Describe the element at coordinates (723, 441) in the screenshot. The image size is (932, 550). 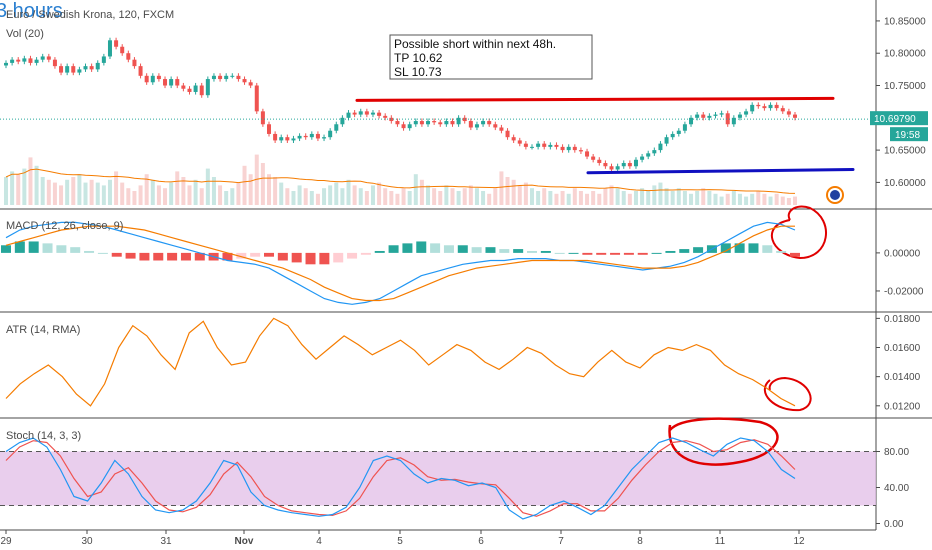
I see `stoch-marker-circle` at that location.